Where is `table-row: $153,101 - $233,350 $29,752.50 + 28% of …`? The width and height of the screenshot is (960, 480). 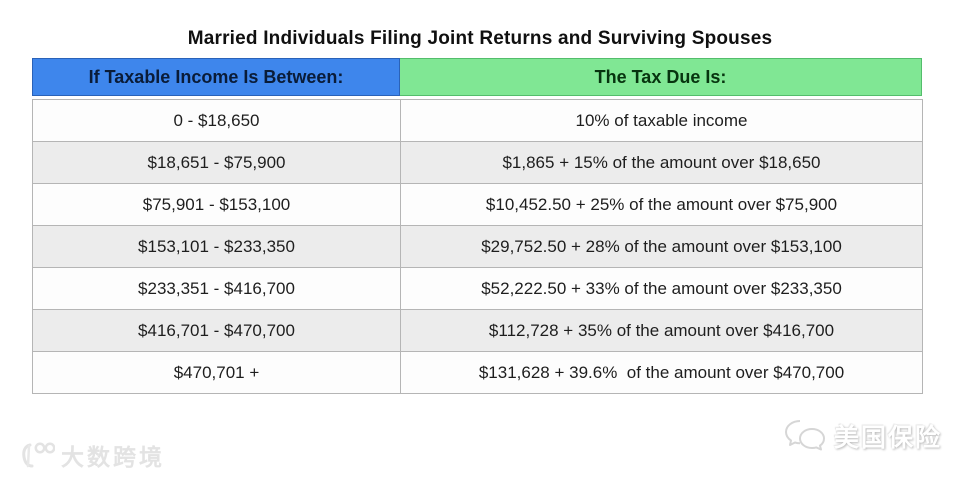
table-row: $153,101 - $233,350 $29,752.50 + 28% of … is located at coordinates (477, 246).